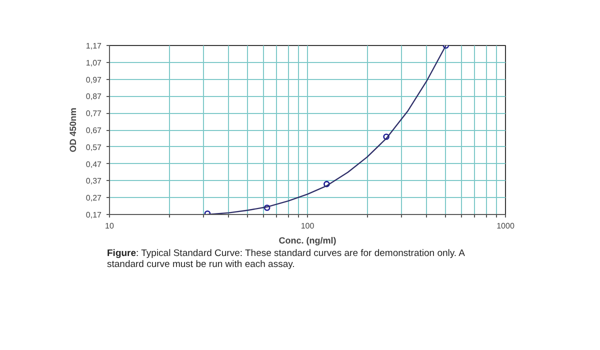  I want to click on x-tick-label: 100, so click(307, 226).